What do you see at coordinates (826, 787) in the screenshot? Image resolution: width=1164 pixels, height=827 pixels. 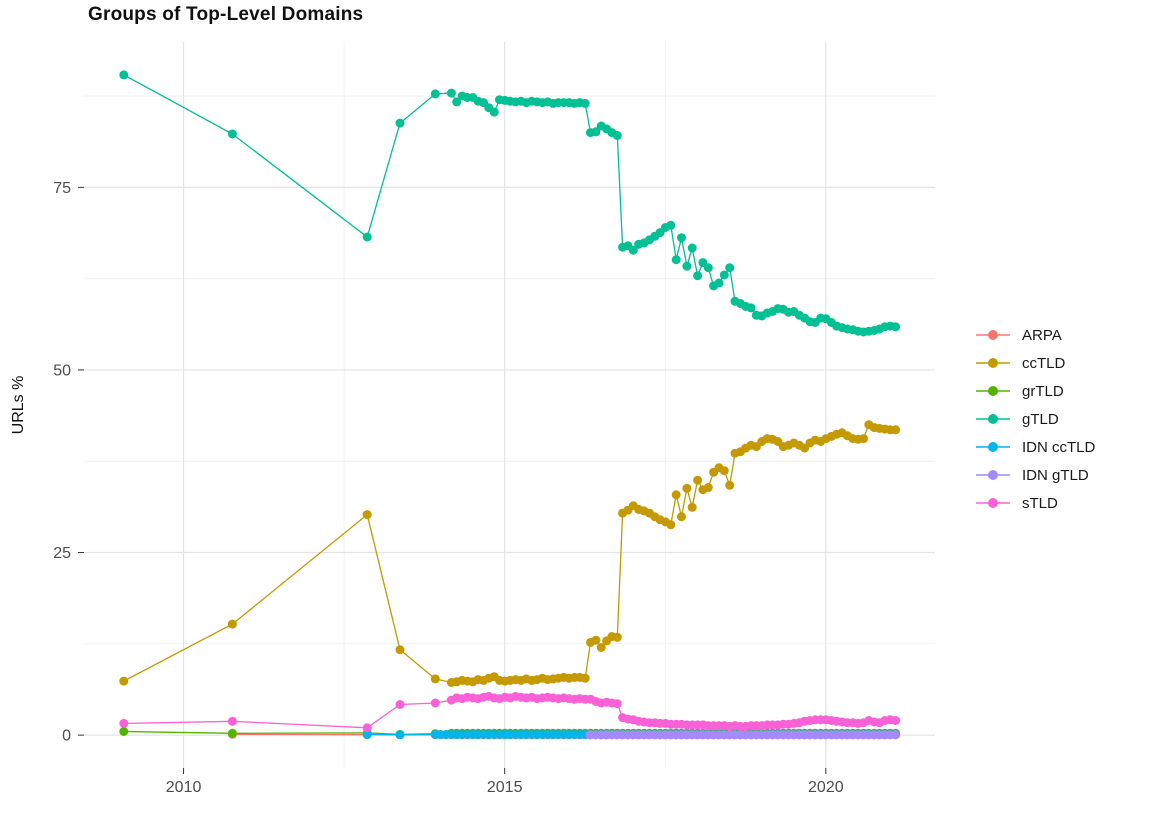 I see `x-tick-label: 2020` at bounding box center [826, 787].